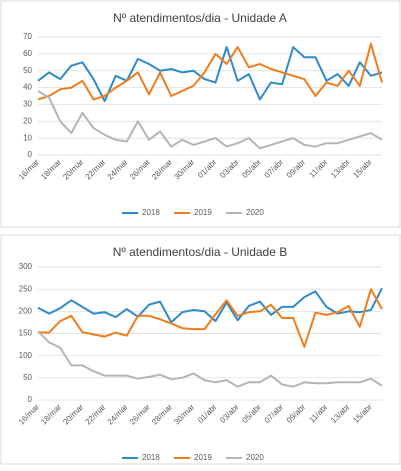 This screenshot has width=401, height=471. Describe the element at coordinates (26, 288) in the screenshot. I see `y-tick-label: 250` at that location.